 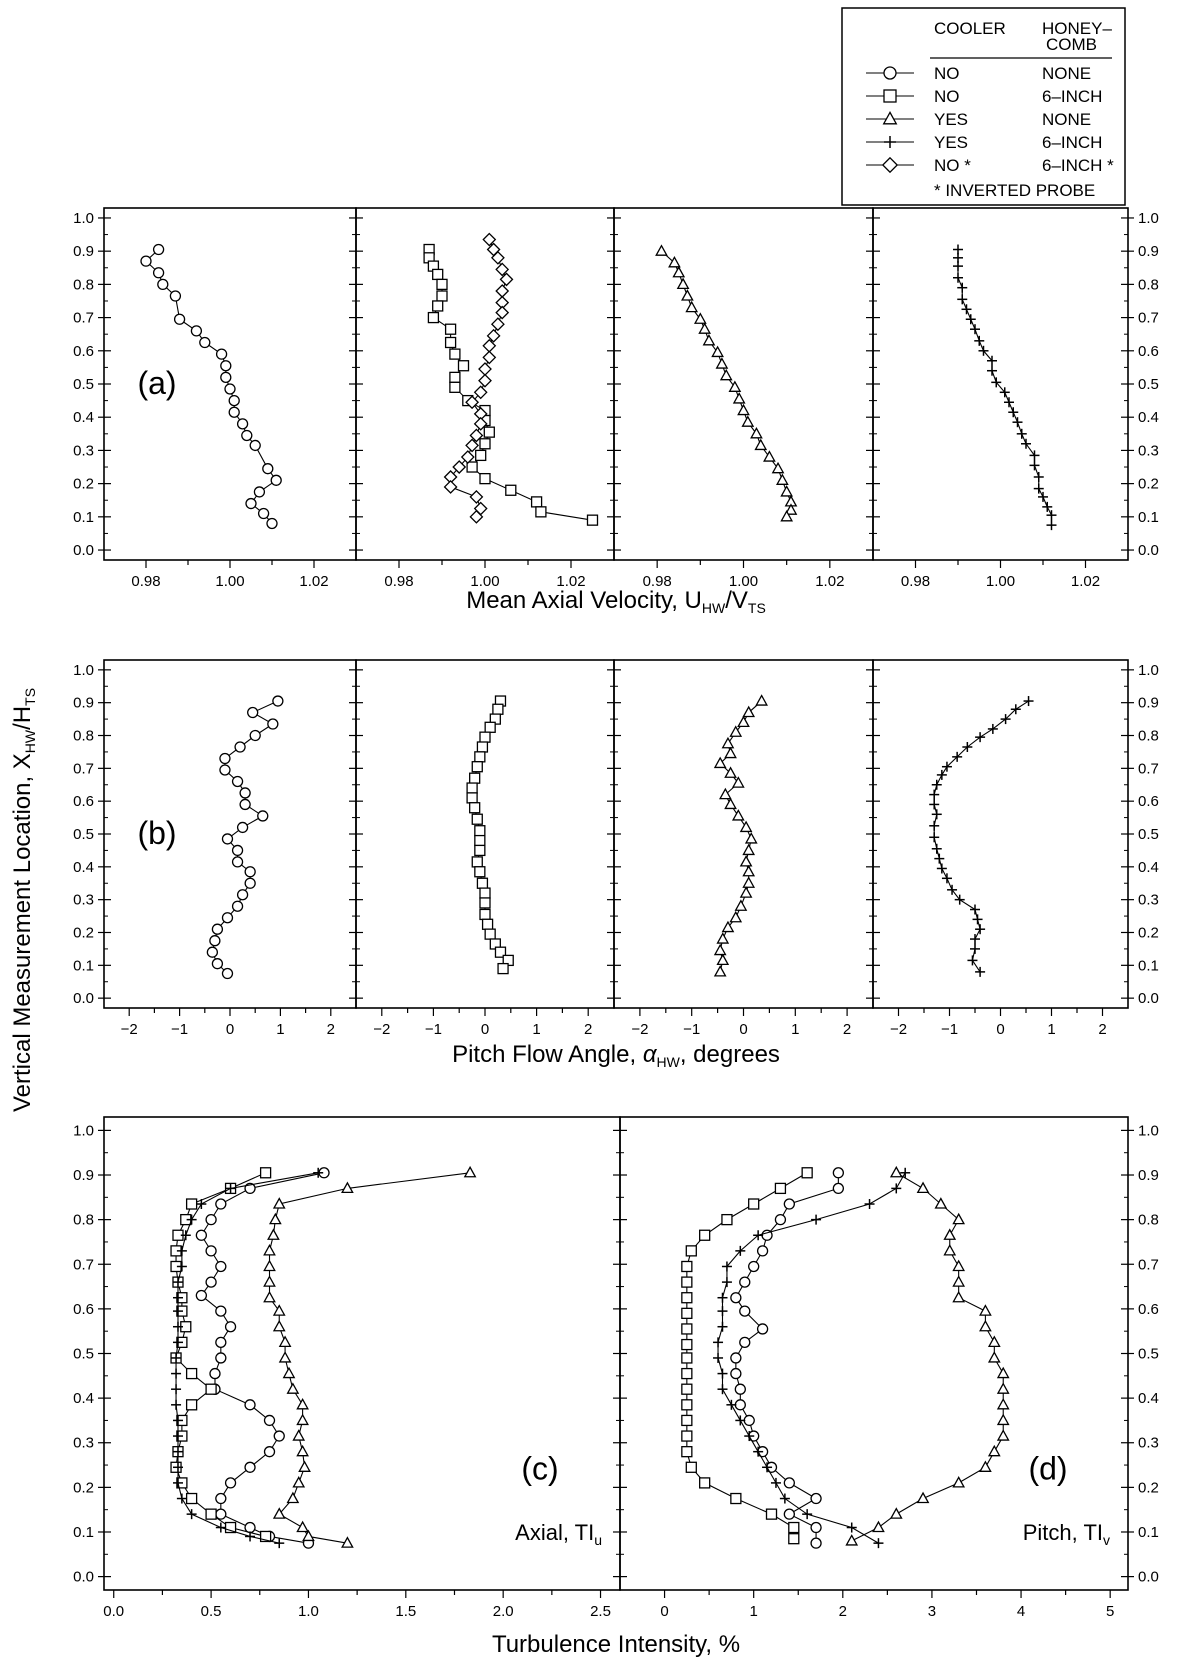 I want to click on y-tick-label: 0.8, so click(x=1148, y=736).